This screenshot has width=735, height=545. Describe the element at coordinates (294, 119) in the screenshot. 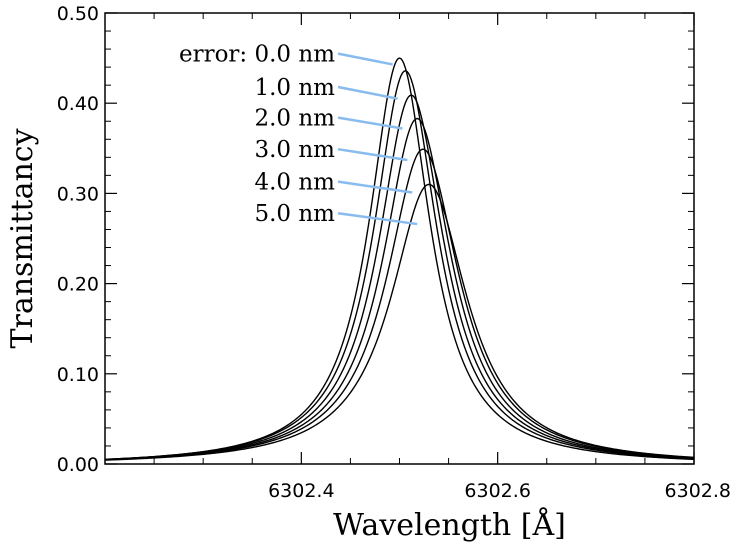

I see `annotation-label-2: 2.0 nm` at that location.